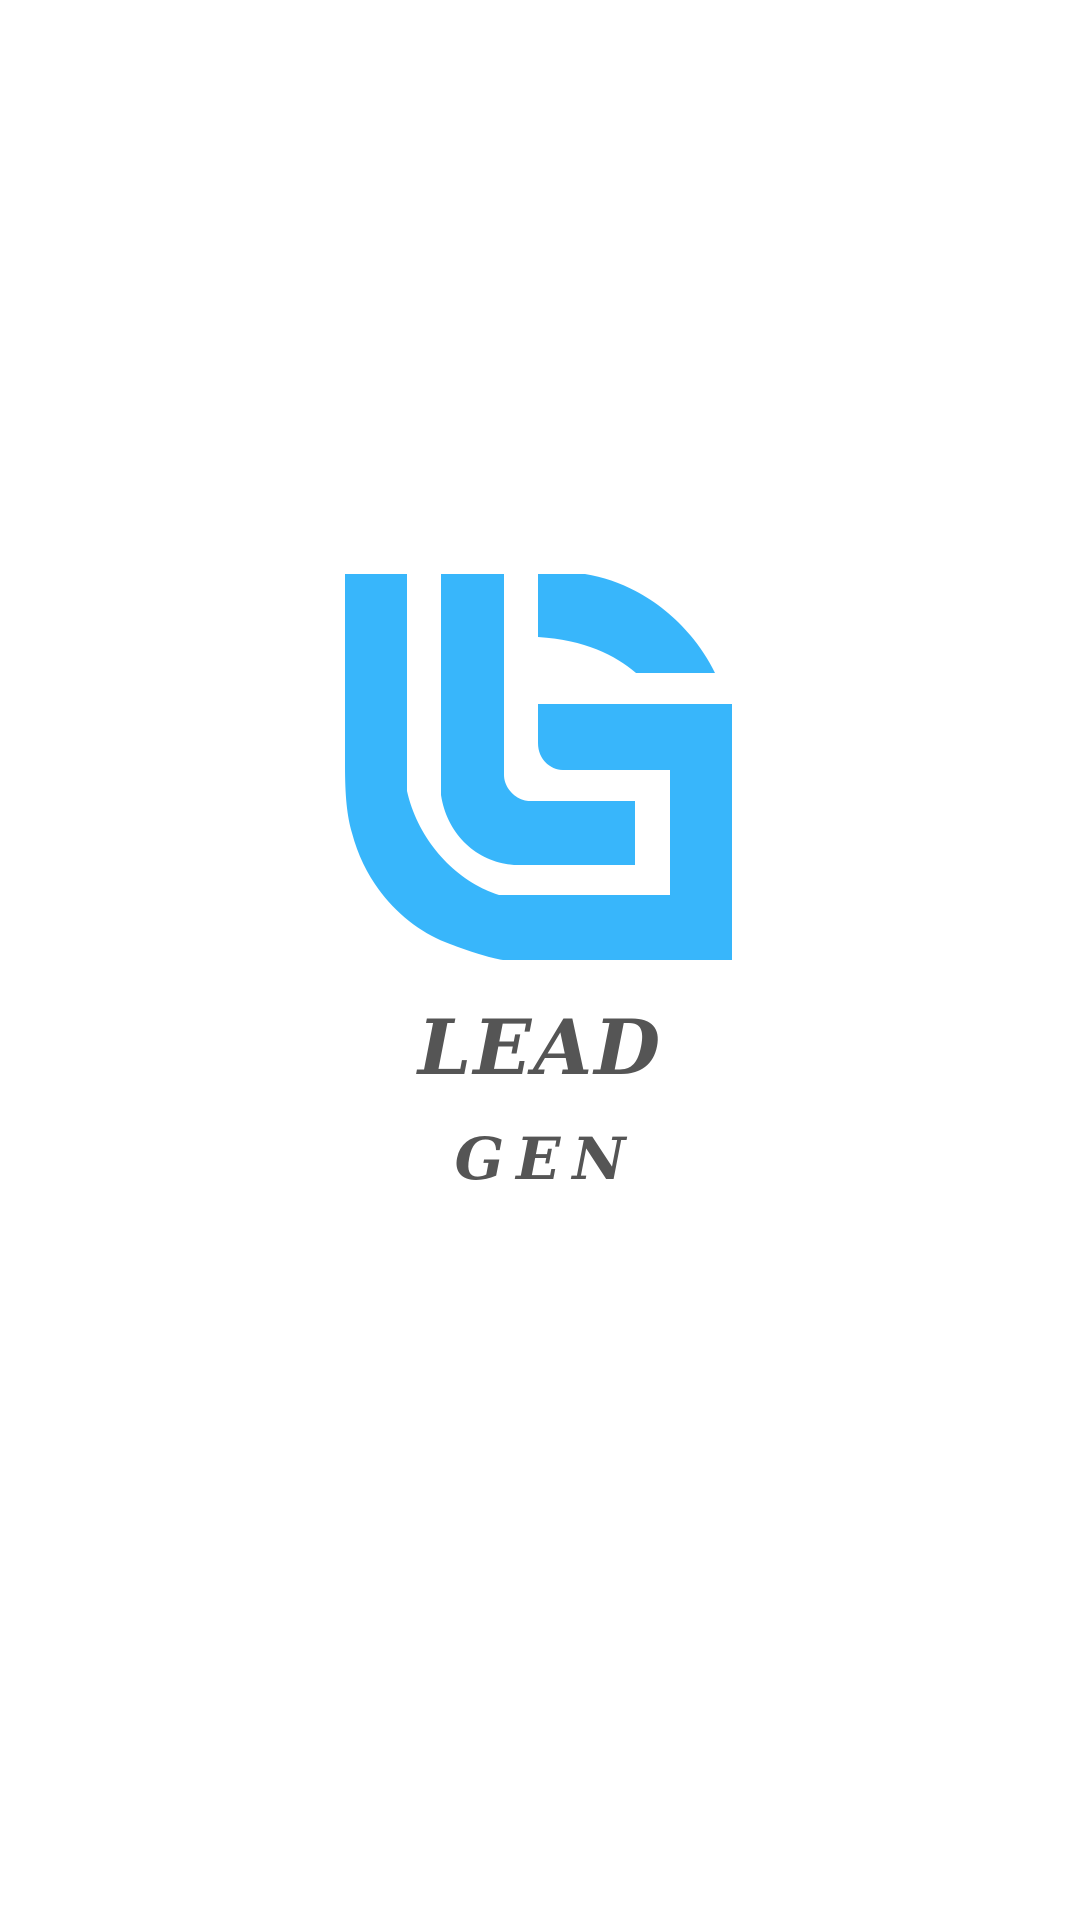 The width and height of the screenshot is (1080, 1920). I want to click on brand-title-gen: GEN, so click(546, 1159).